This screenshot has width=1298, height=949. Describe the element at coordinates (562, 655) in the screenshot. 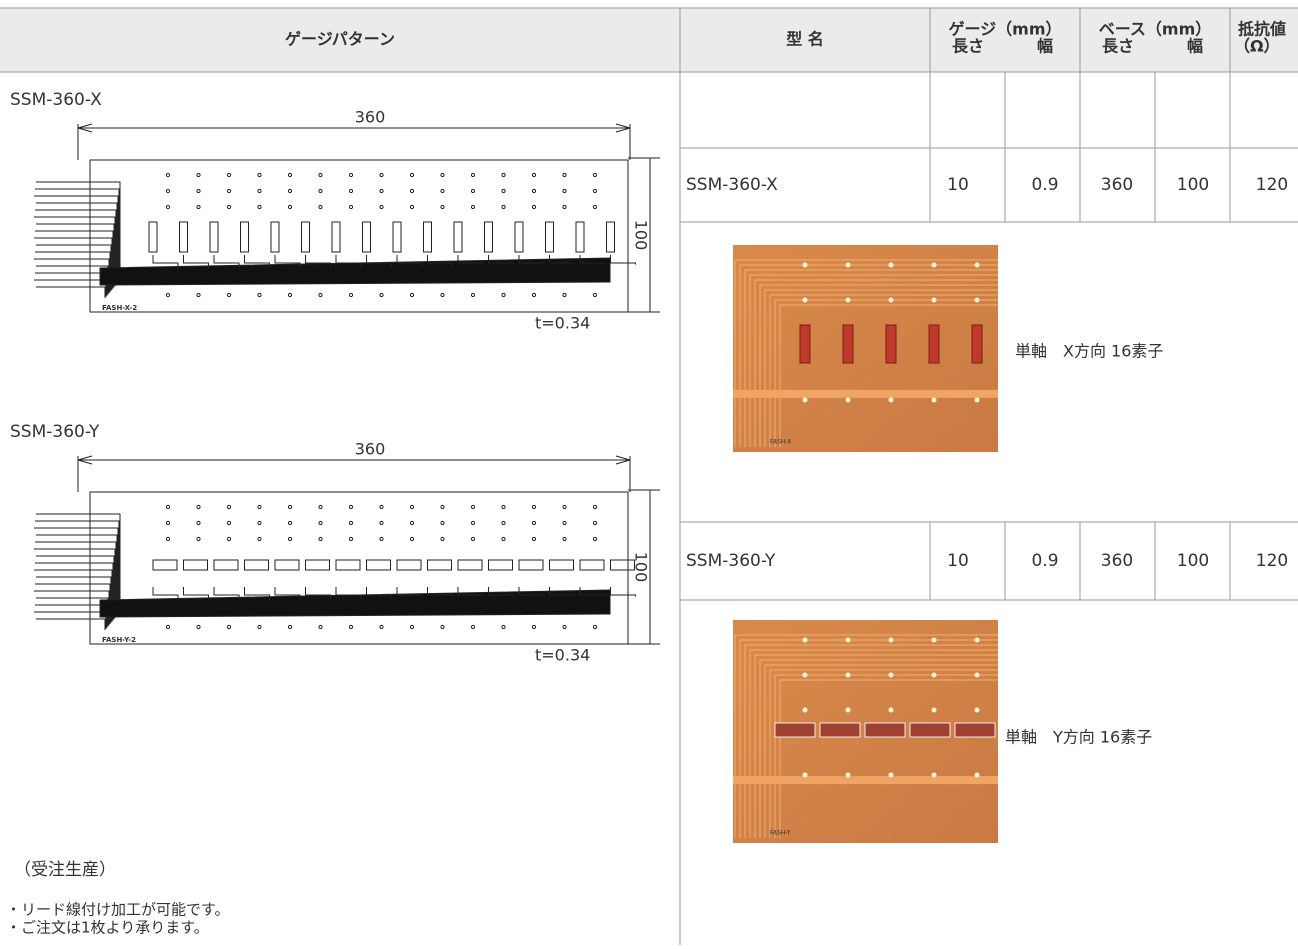

I see `thickness-label: t=0.34` at that location.